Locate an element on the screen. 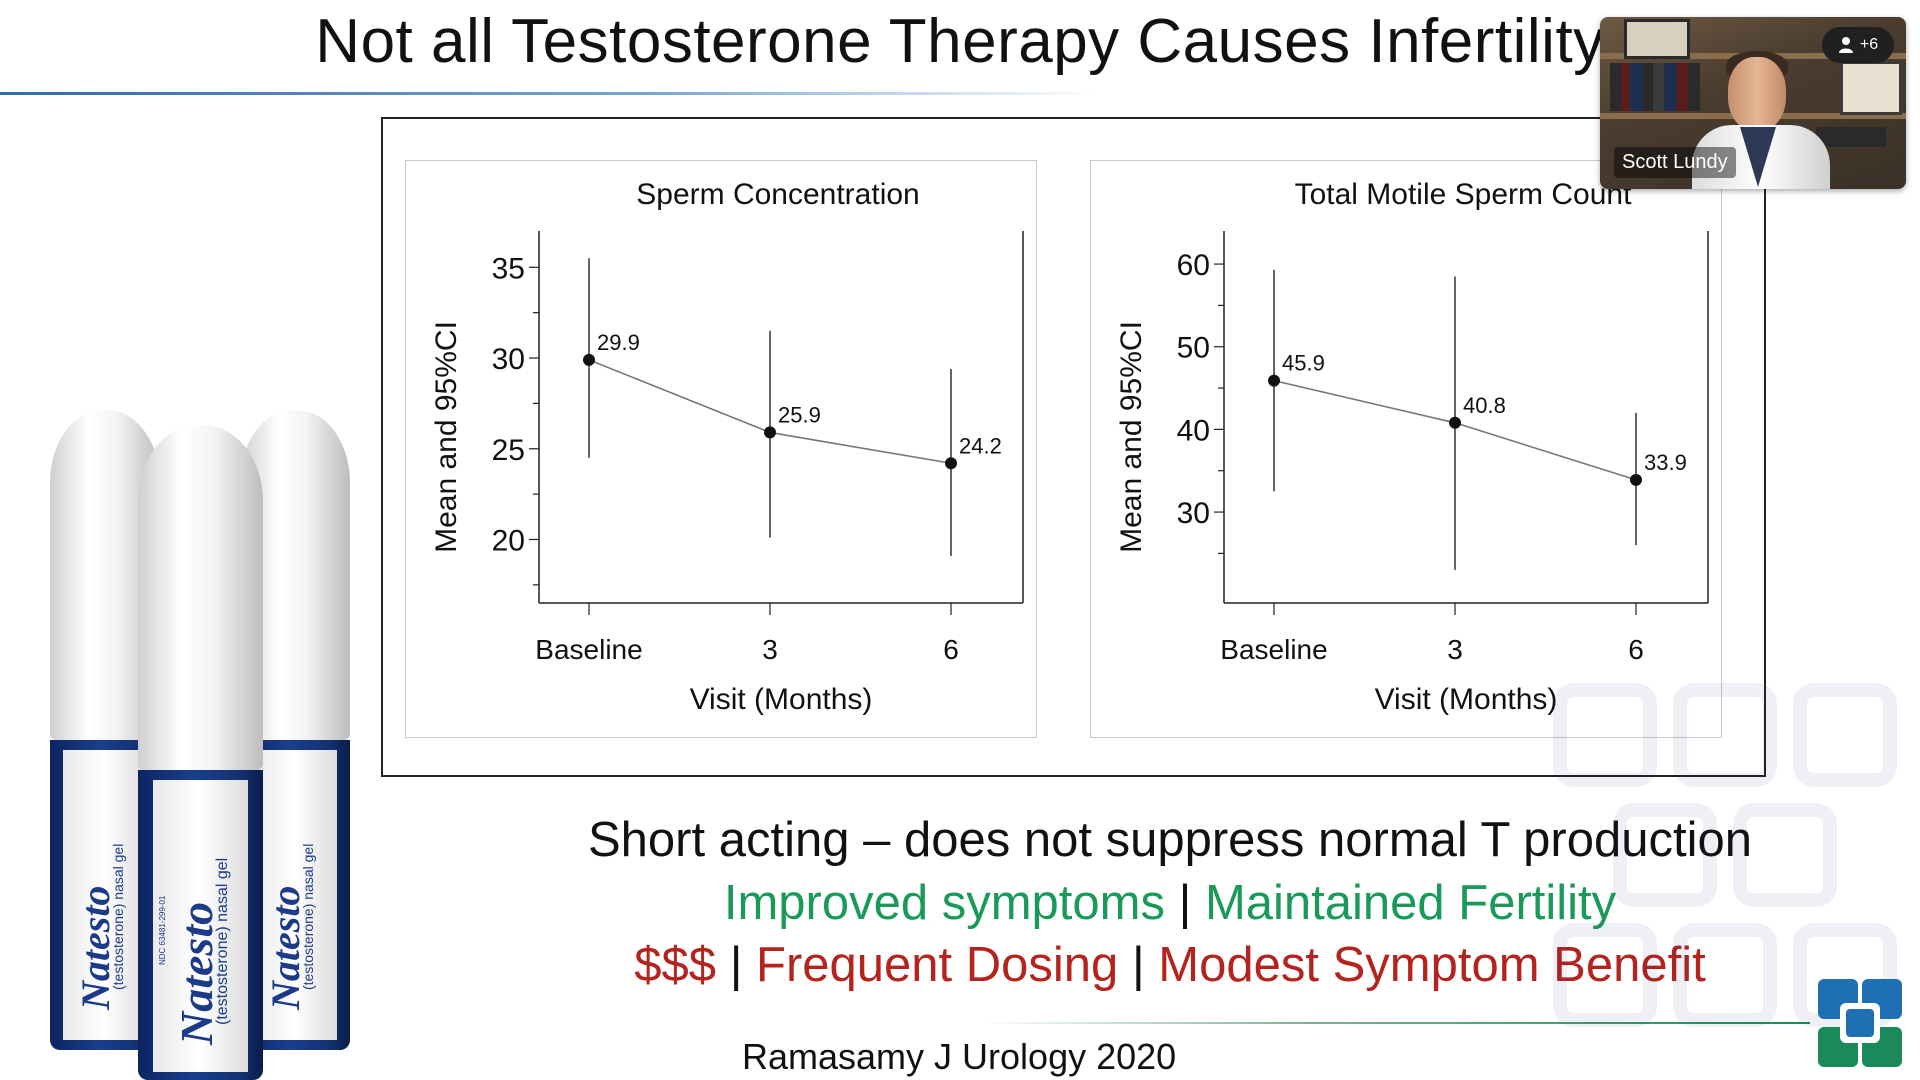 The image size is (1920, 1080). caption-pros: Improved symptoms | Maintained Fertility is located at coordinates (1150, 903).